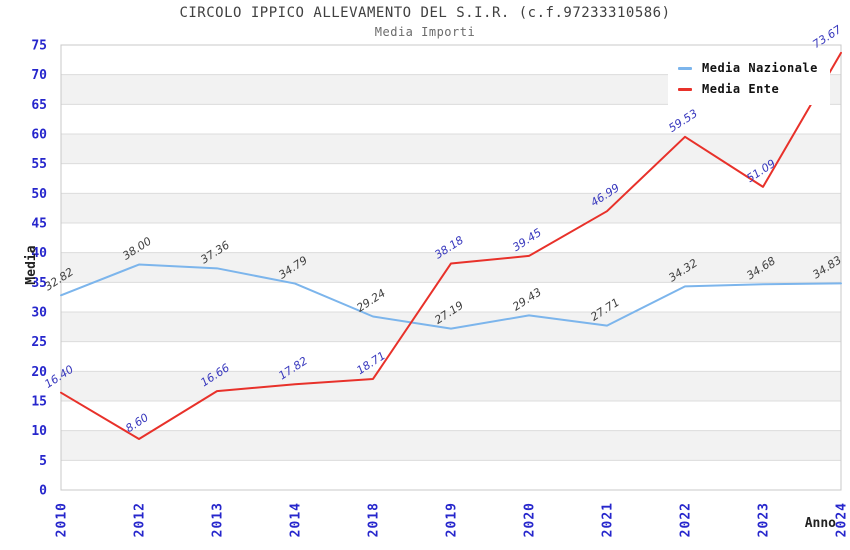 This screenshot has height=550, width=850. Describe the element at coordinates (425, 32) in the screenshot. I see `chart-subtitle: Media Importi` at that location.